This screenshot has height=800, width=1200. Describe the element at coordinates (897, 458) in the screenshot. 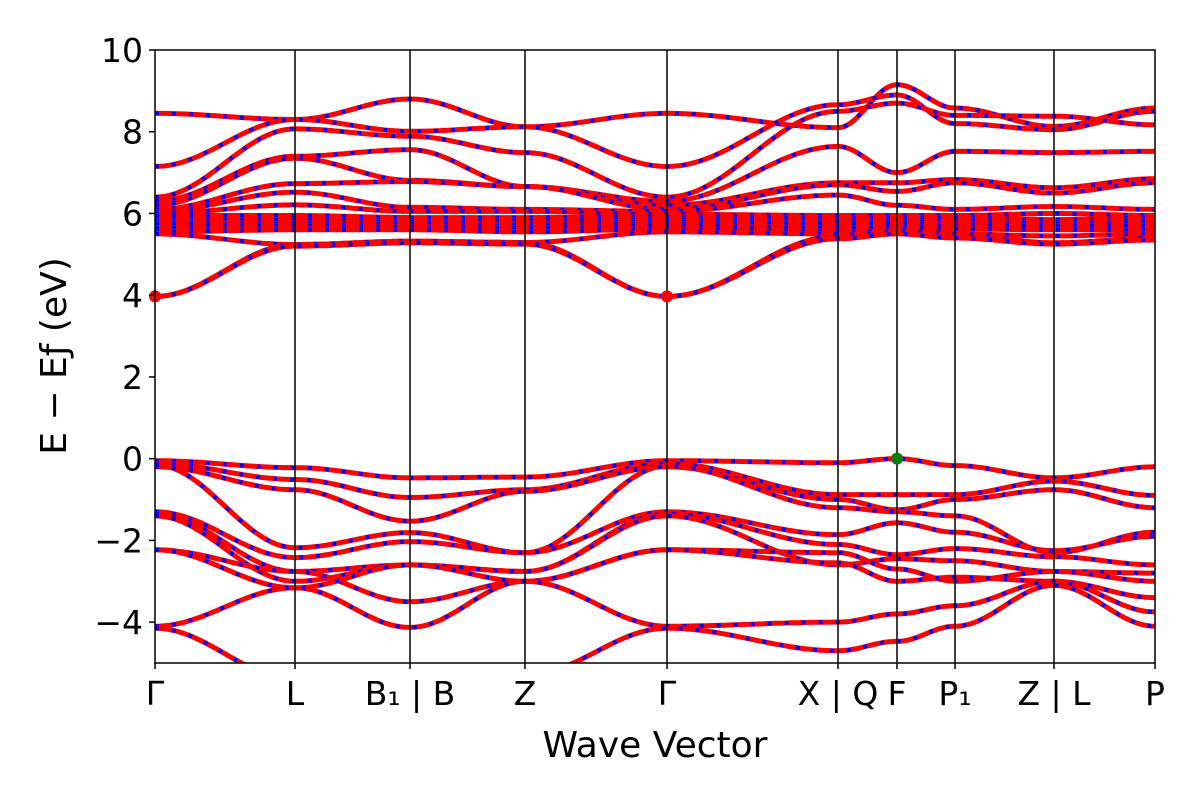

I see `vbm-marker` at that location.